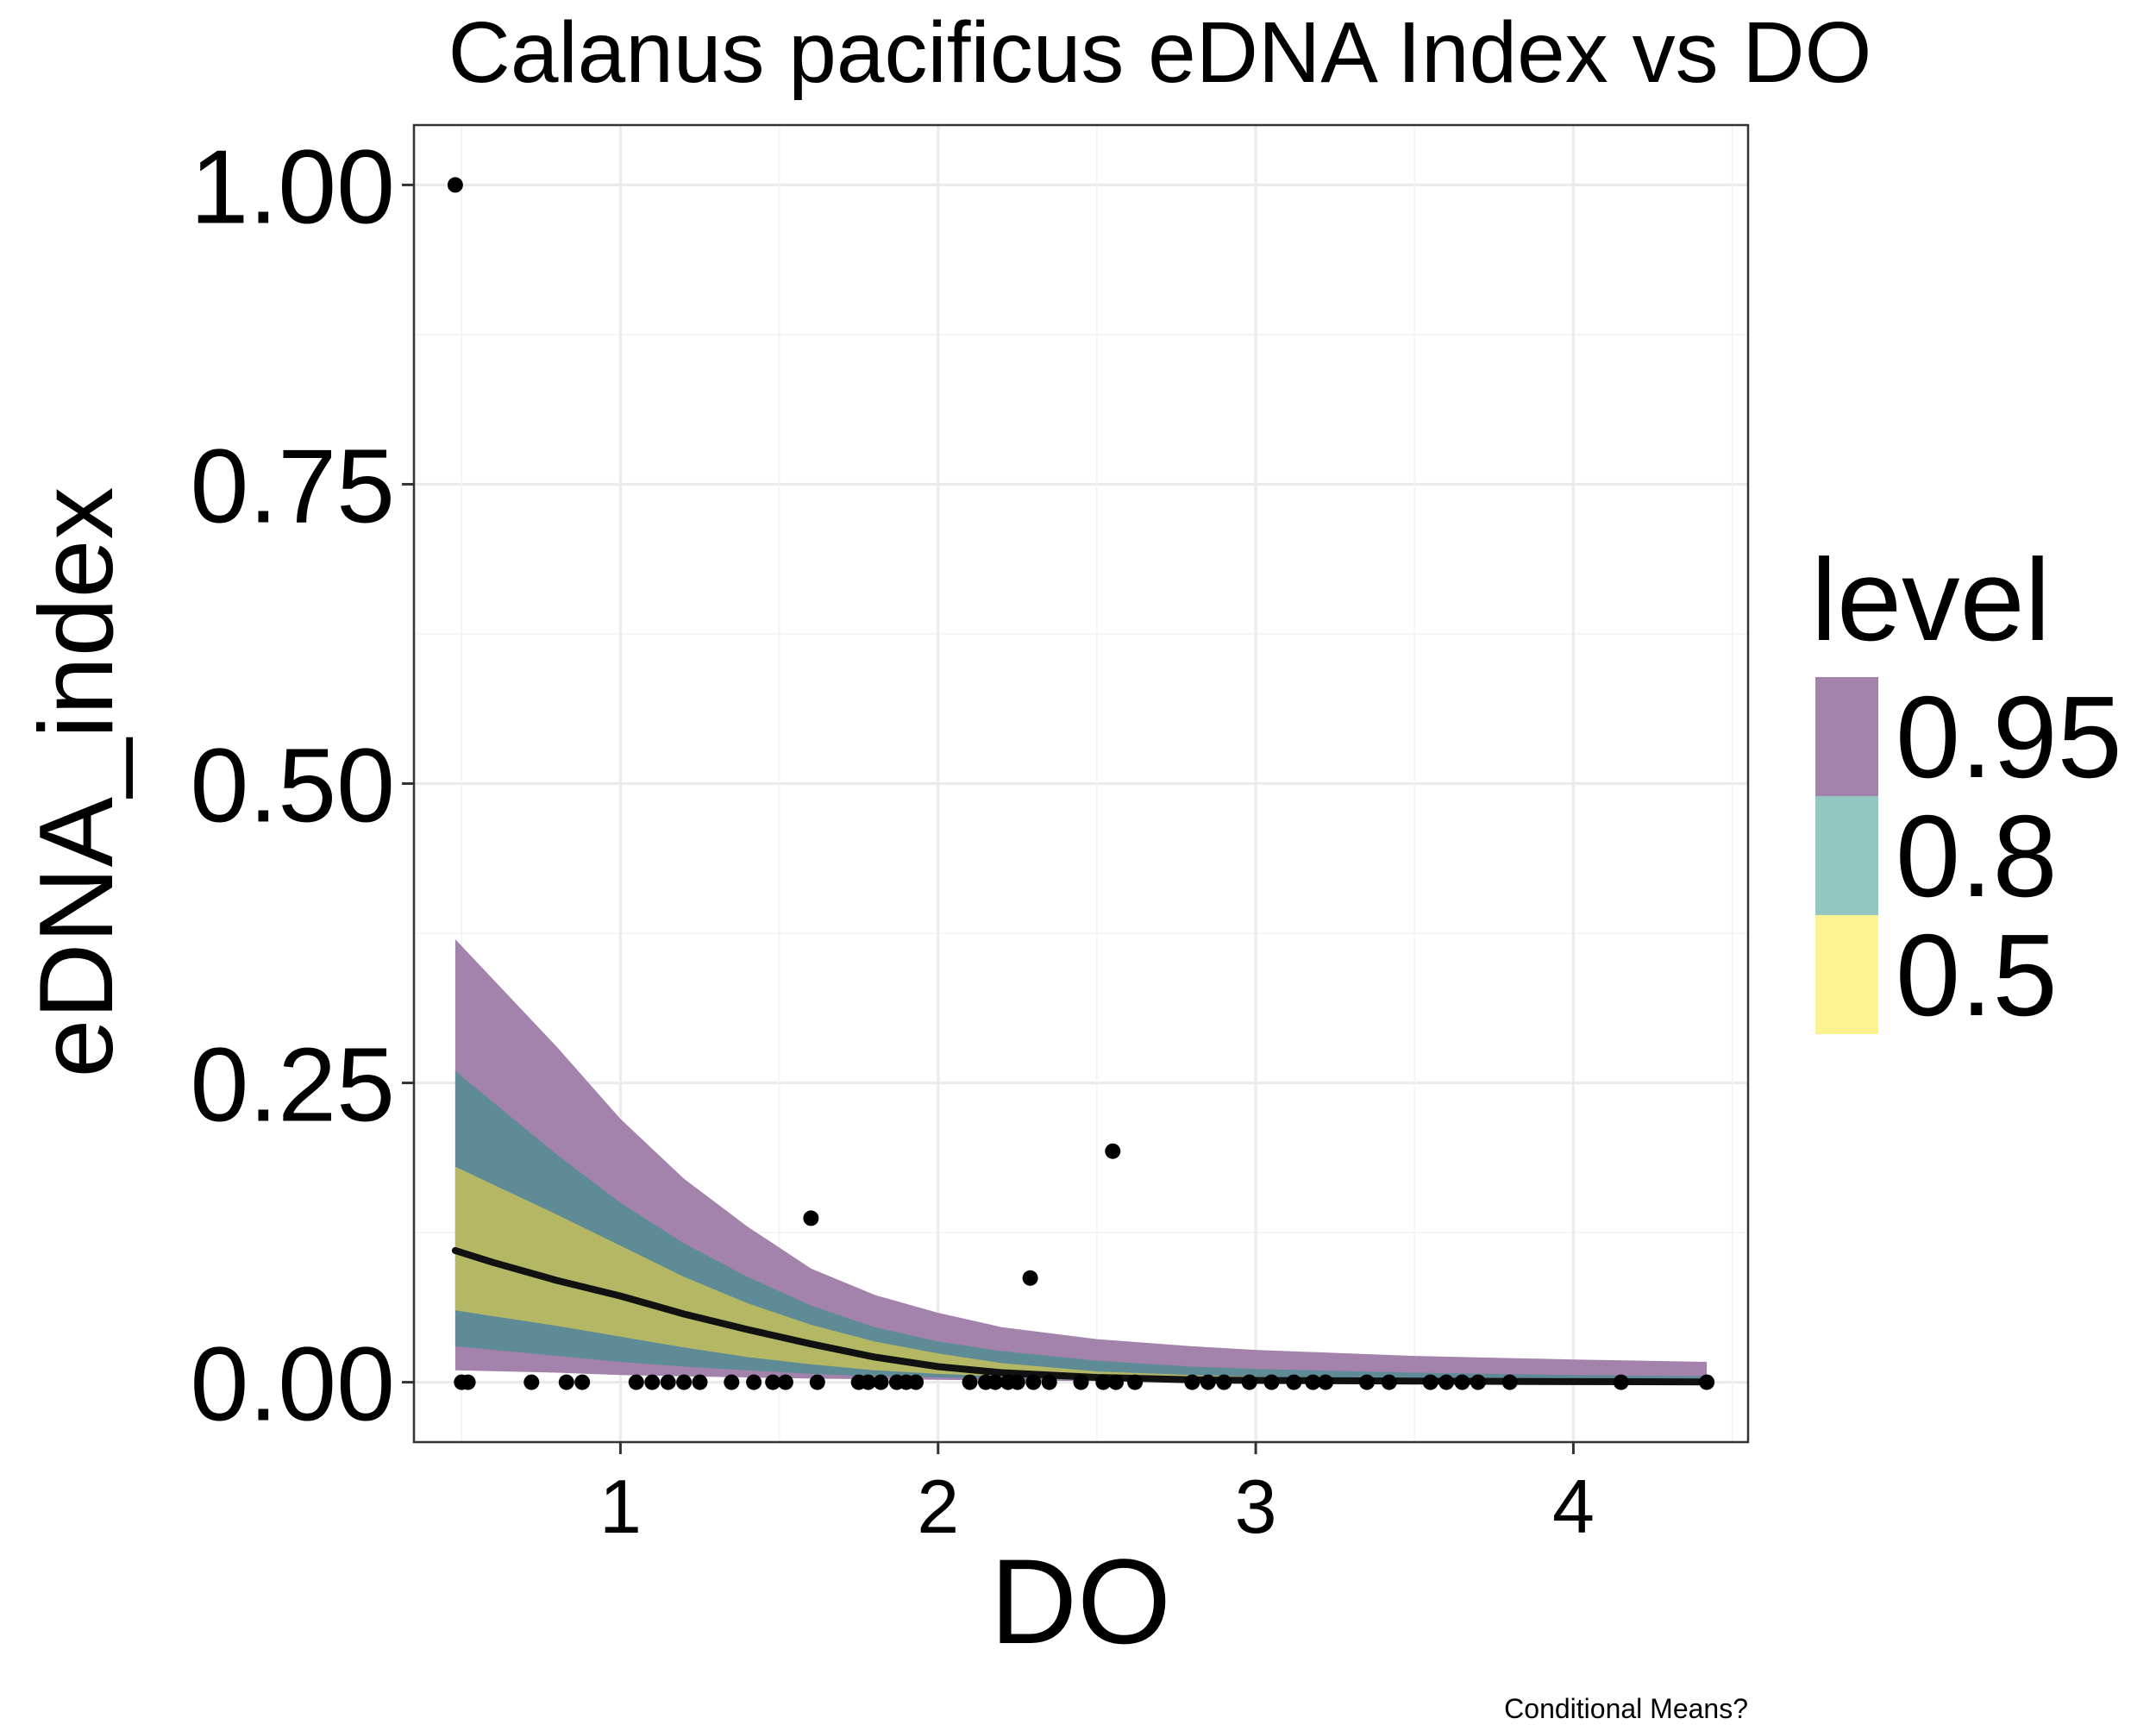 The width and height of the screenshot is (2156, 1725). What do you see at coordinates (1626, 1709) in the screenshot?
I see `chart-caption: Conditional Means?` at bounding box center [1626, 1709].